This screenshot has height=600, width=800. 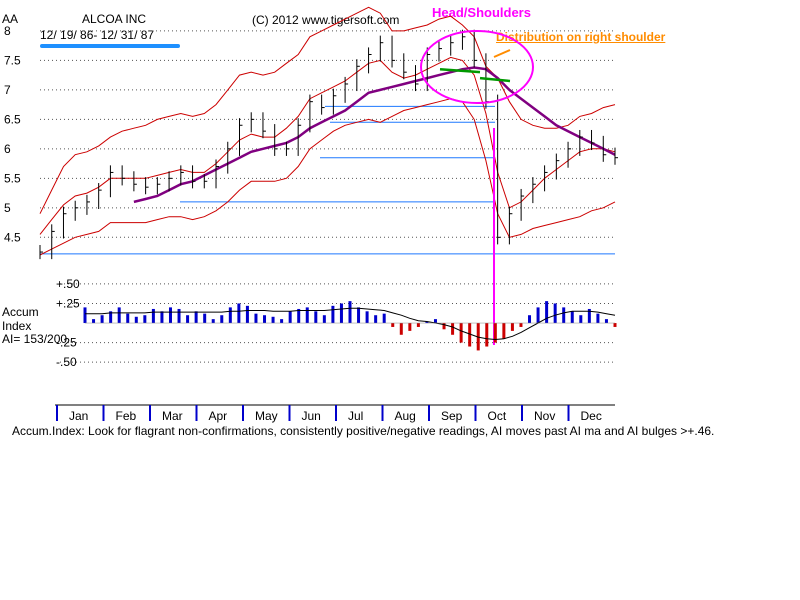 I want to click on month-label: Dec, so click(x=591, y=416).